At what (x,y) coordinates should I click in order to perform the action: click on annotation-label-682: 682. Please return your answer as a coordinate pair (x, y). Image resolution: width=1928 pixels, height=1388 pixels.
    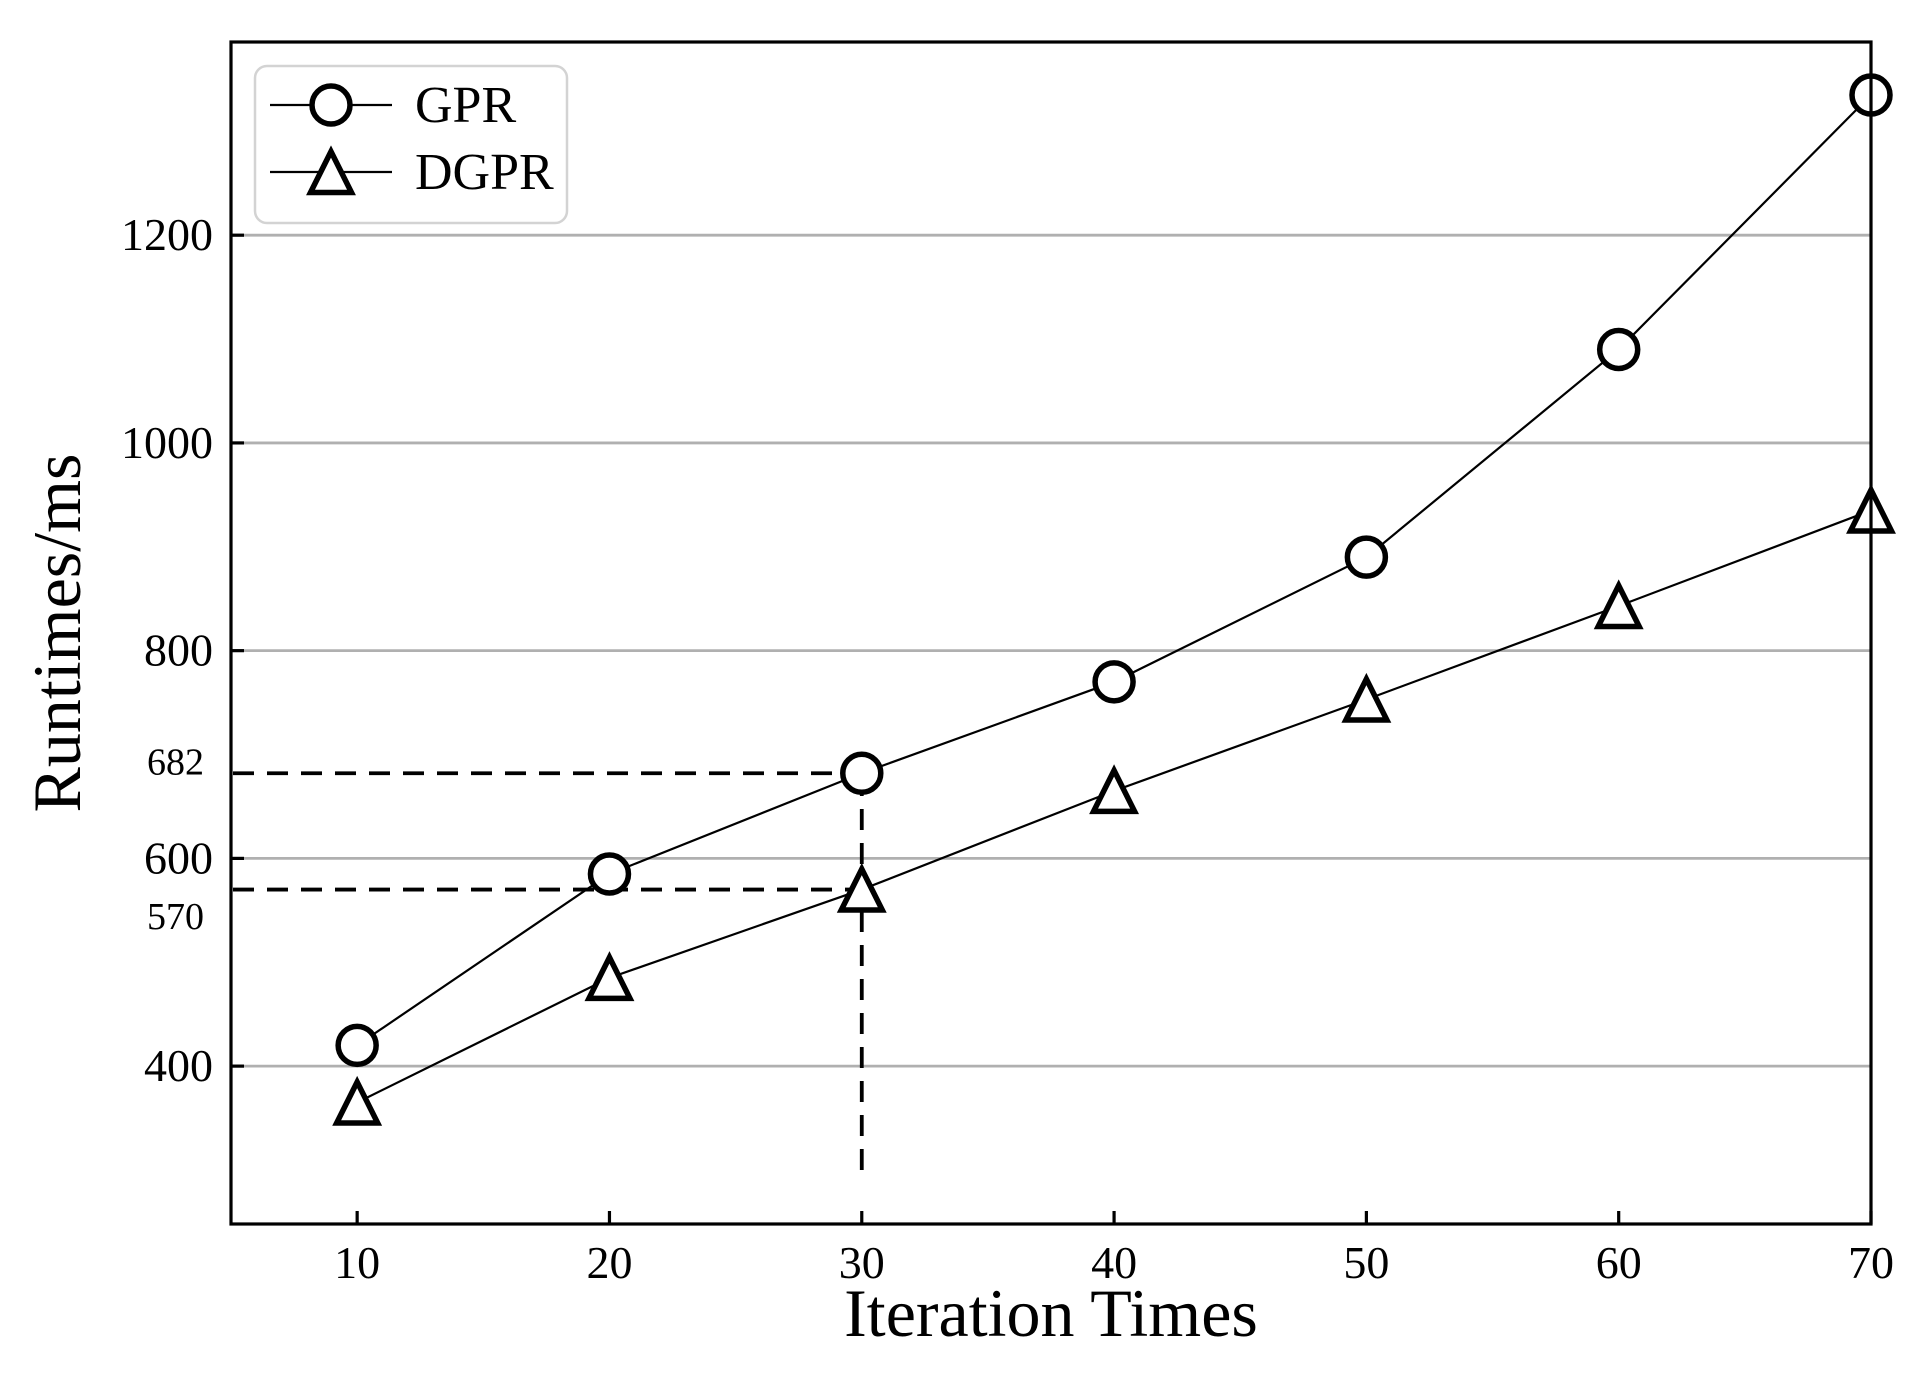
    Looking at the image, I should click on (175, 763).